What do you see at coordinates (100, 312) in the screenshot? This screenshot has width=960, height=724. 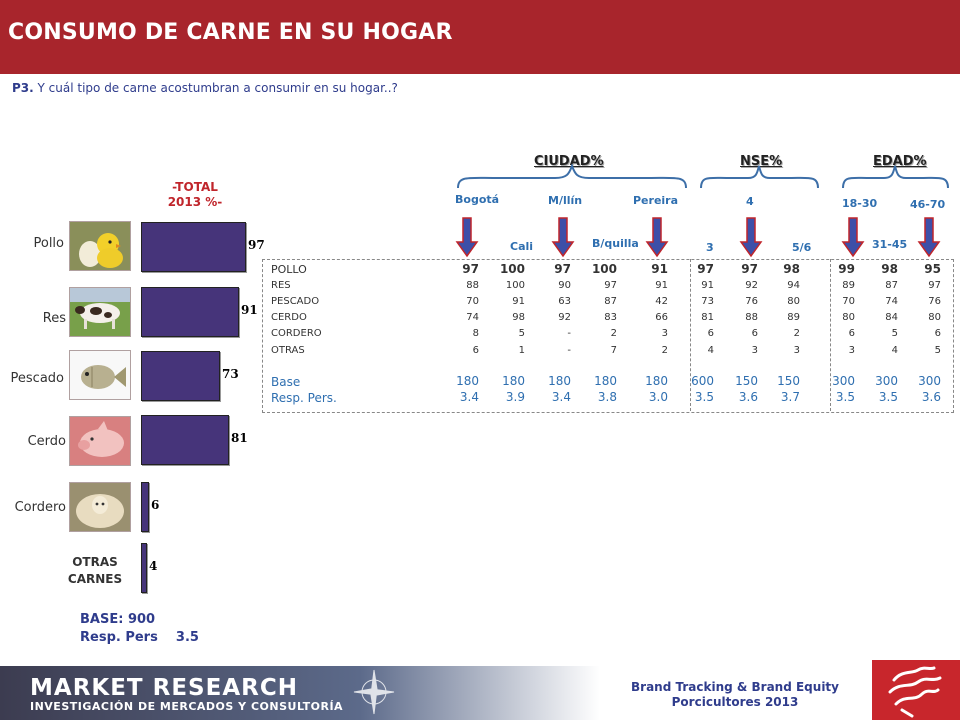 I see `cow-photo` at bounding box center [100, 312].